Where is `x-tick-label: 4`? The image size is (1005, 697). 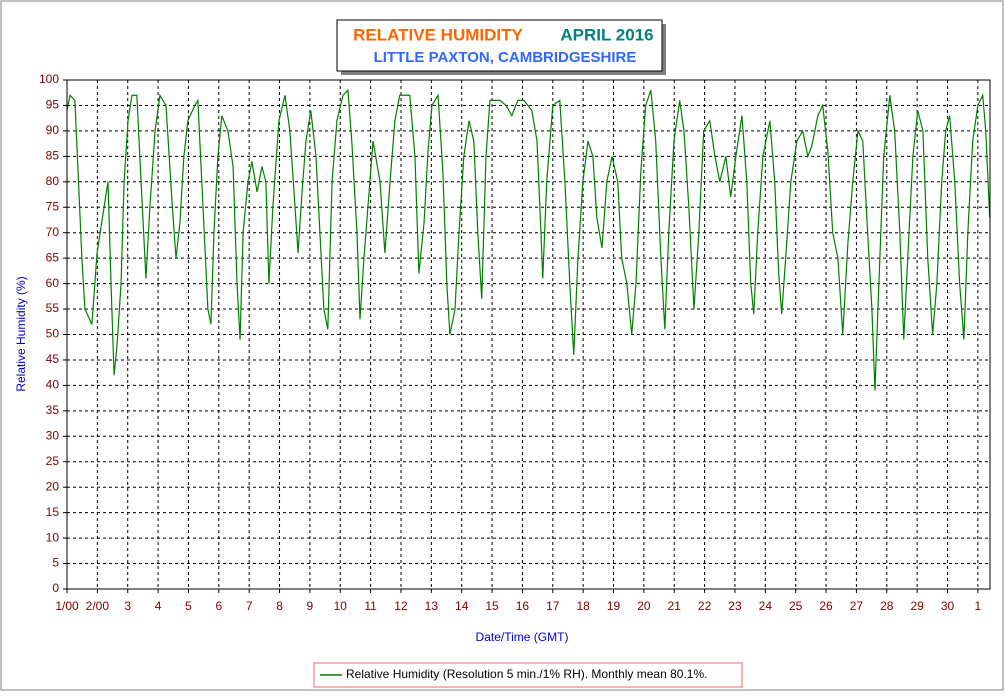
x-tick-label: 4 is located at coordinates (158, 606).